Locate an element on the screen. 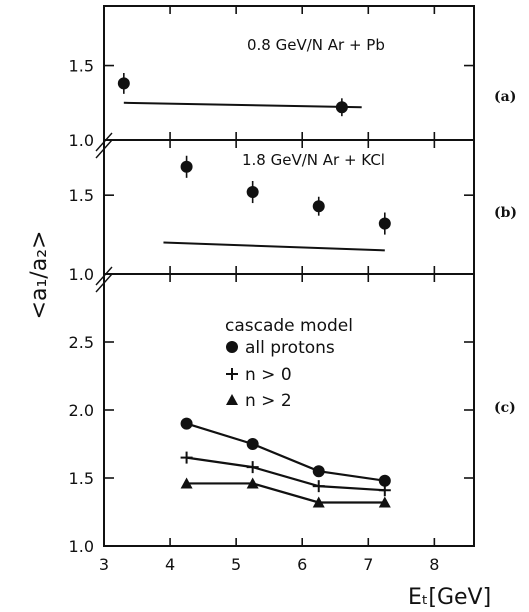 This screenshot has height=612, width=529. panel-b-model-line is located at coordinates (274, 246).